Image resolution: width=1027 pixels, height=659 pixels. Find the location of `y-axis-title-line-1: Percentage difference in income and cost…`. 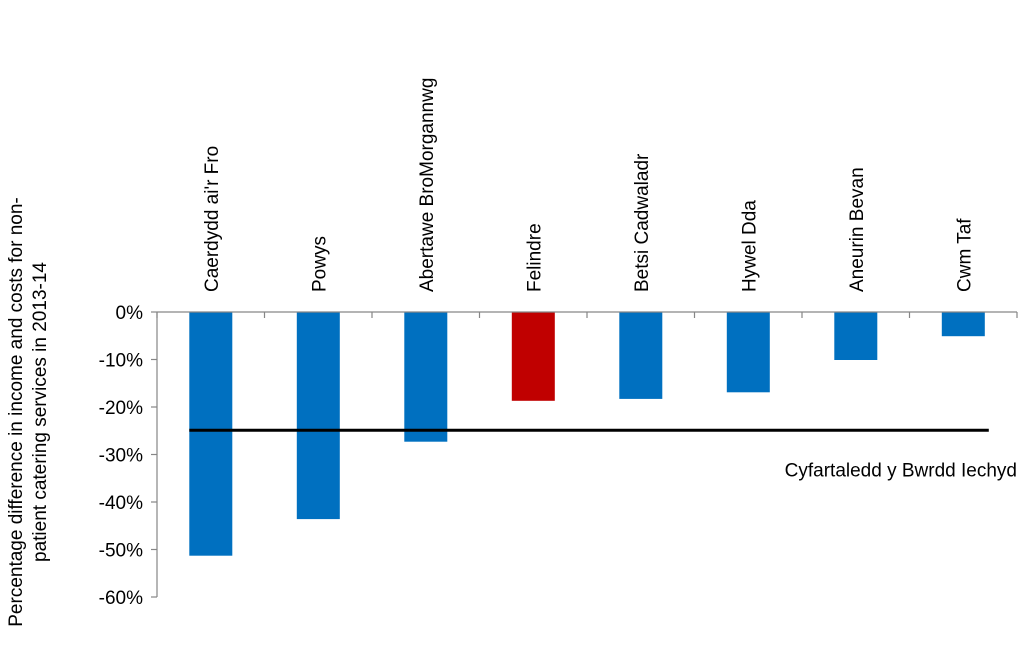

y-axis-title-line-1: Percentage difference in income and cost… is located at coordinates (16, 412).